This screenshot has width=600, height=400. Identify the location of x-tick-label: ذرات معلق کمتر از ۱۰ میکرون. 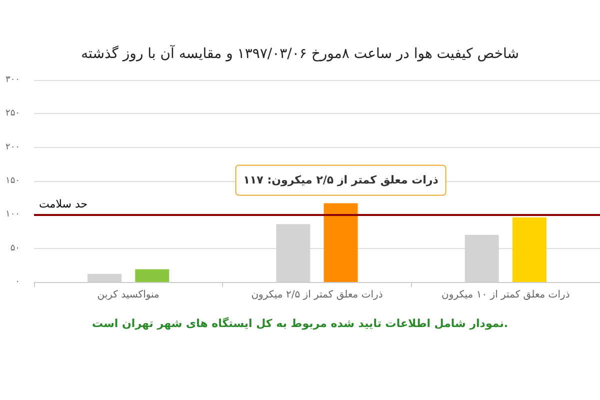
(506, 295).